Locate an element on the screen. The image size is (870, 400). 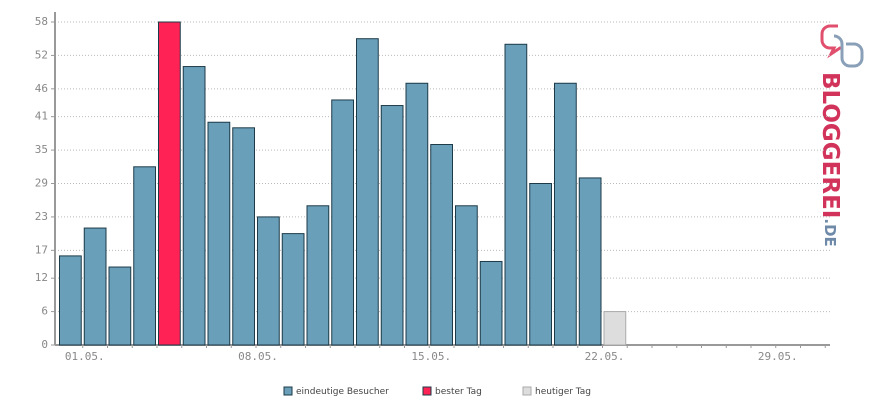
logo-icon is located at coordinates (842, 46).